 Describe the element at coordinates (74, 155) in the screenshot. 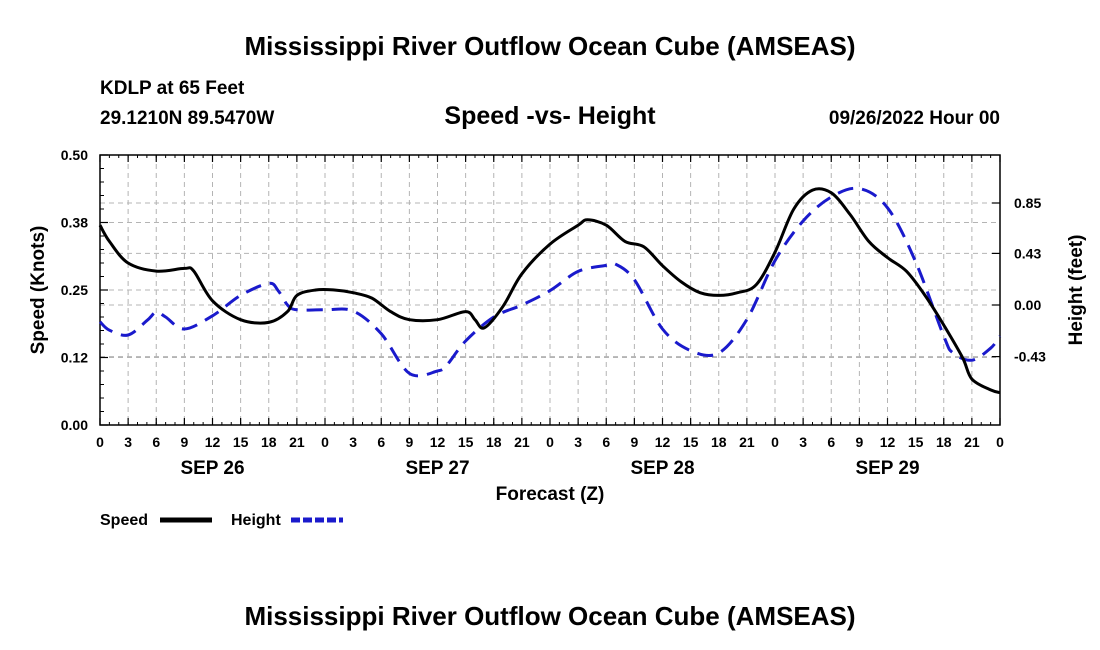

I see `y-tick-label: 0.50` at that location.